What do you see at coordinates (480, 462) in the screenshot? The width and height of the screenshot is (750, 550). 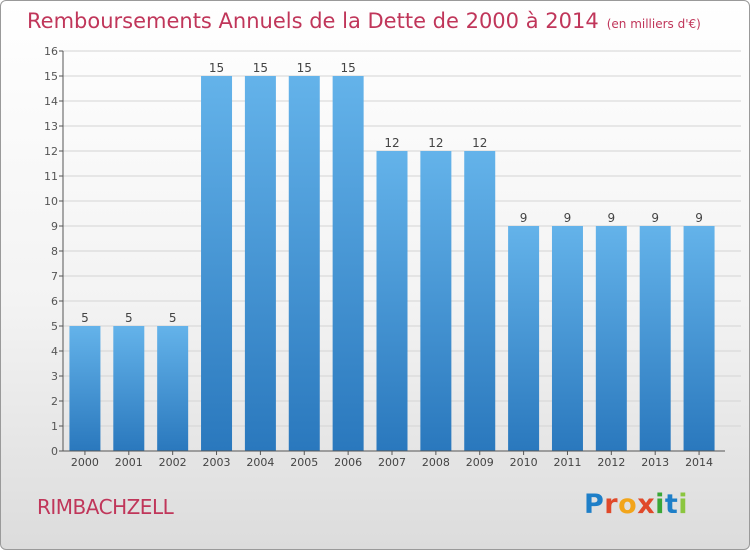 I see `x-tick-label: 2009` at bounding box center [480, 462].